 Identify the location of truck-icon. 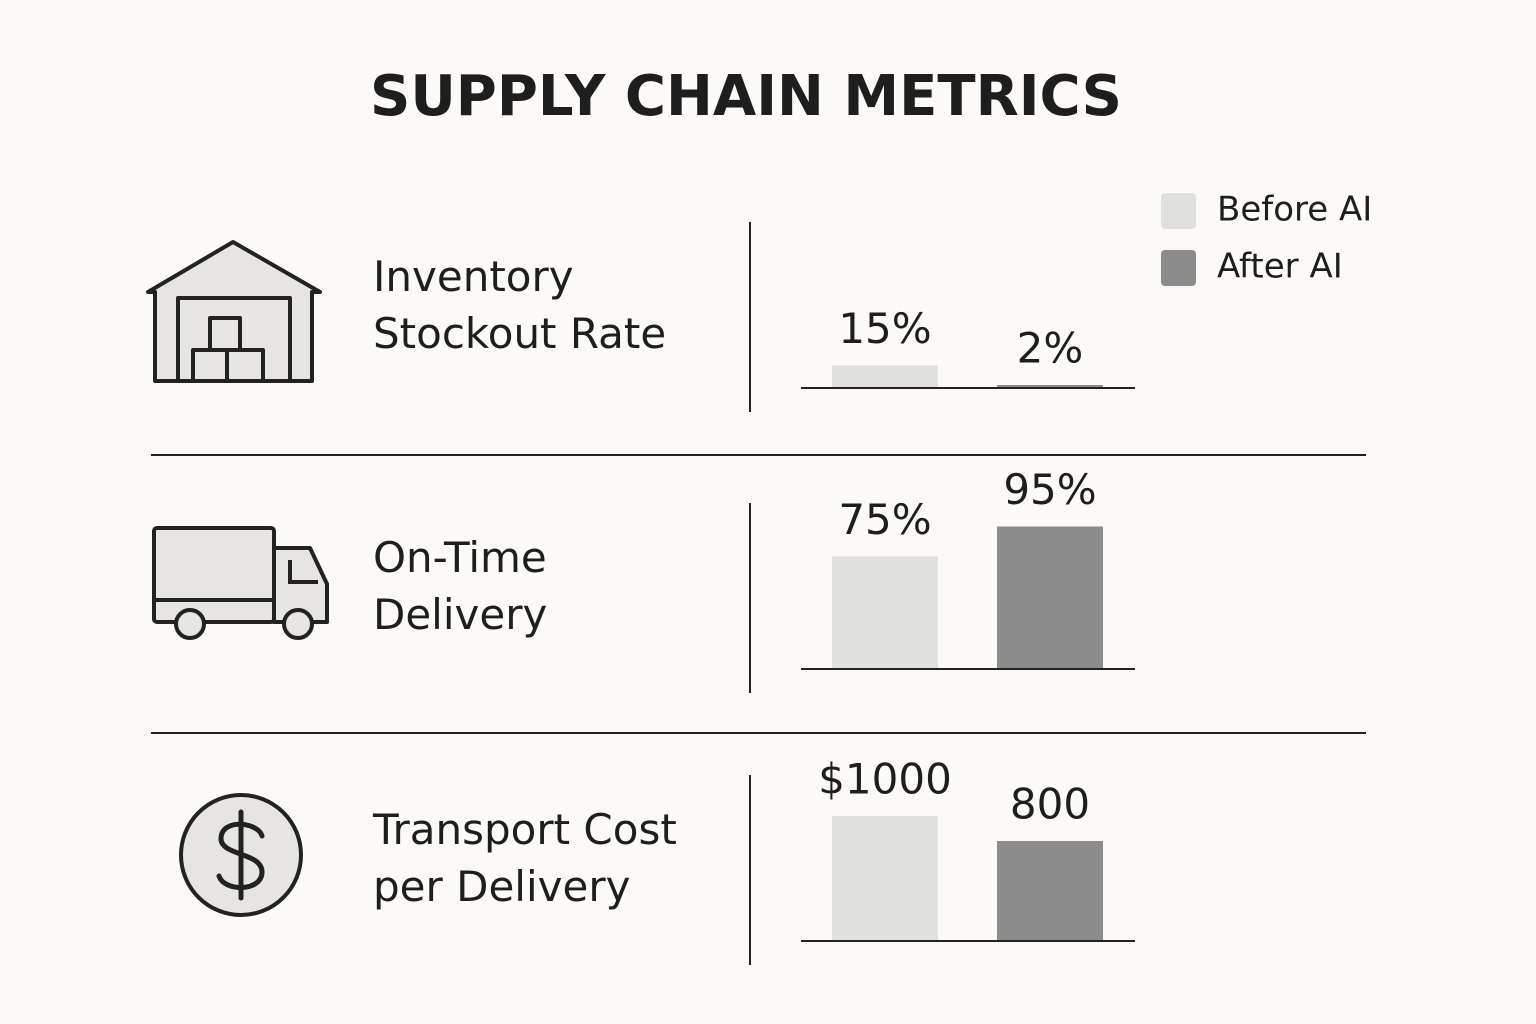
(240, 583).